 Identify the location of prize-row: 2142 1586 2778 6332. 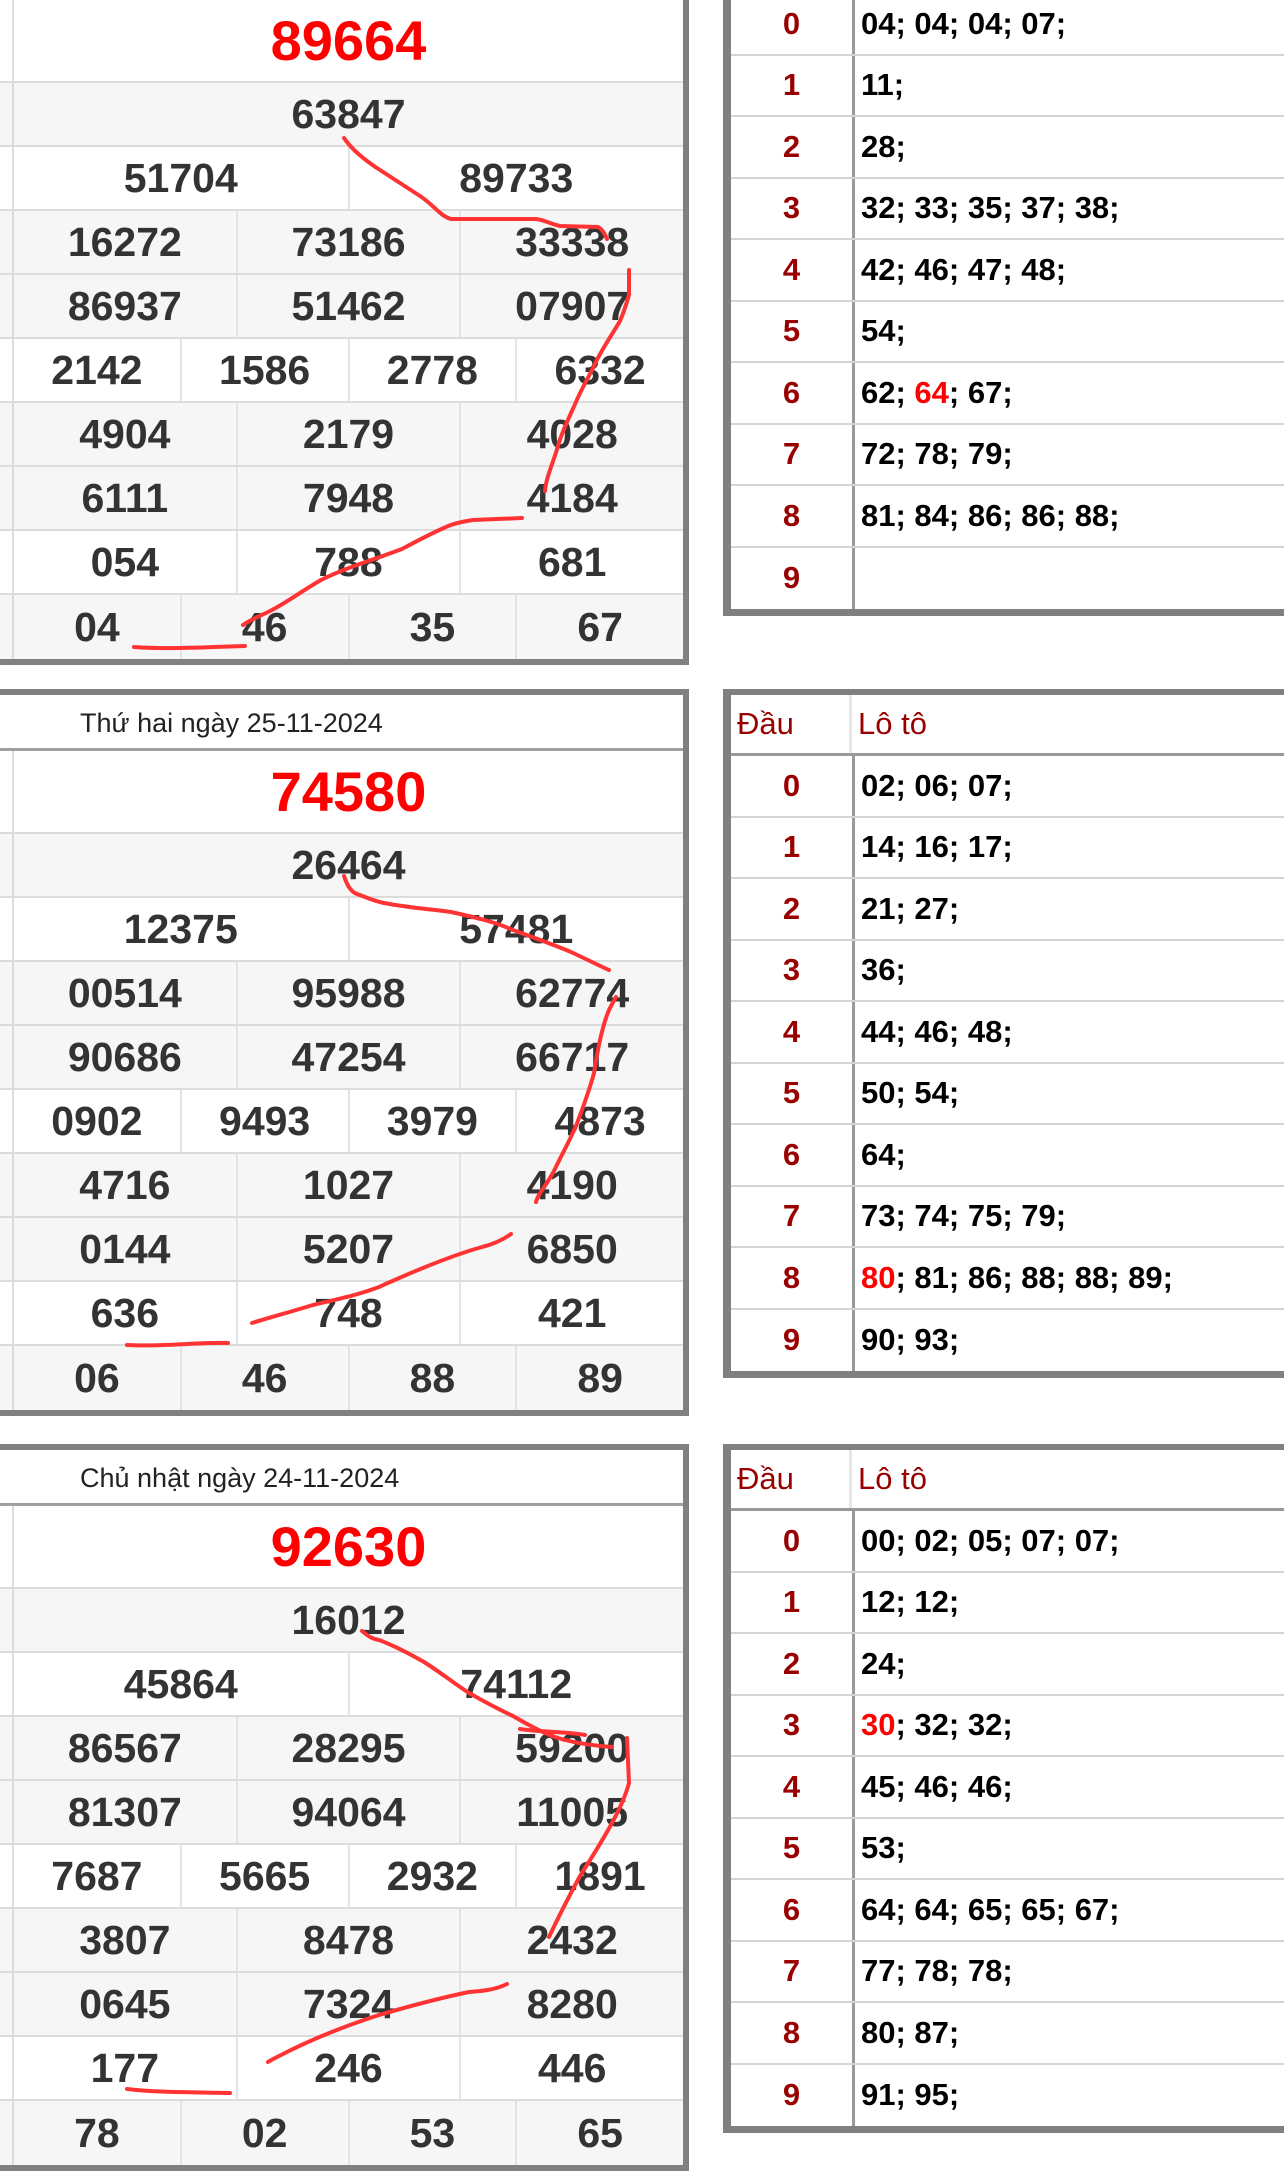
(341, 371).